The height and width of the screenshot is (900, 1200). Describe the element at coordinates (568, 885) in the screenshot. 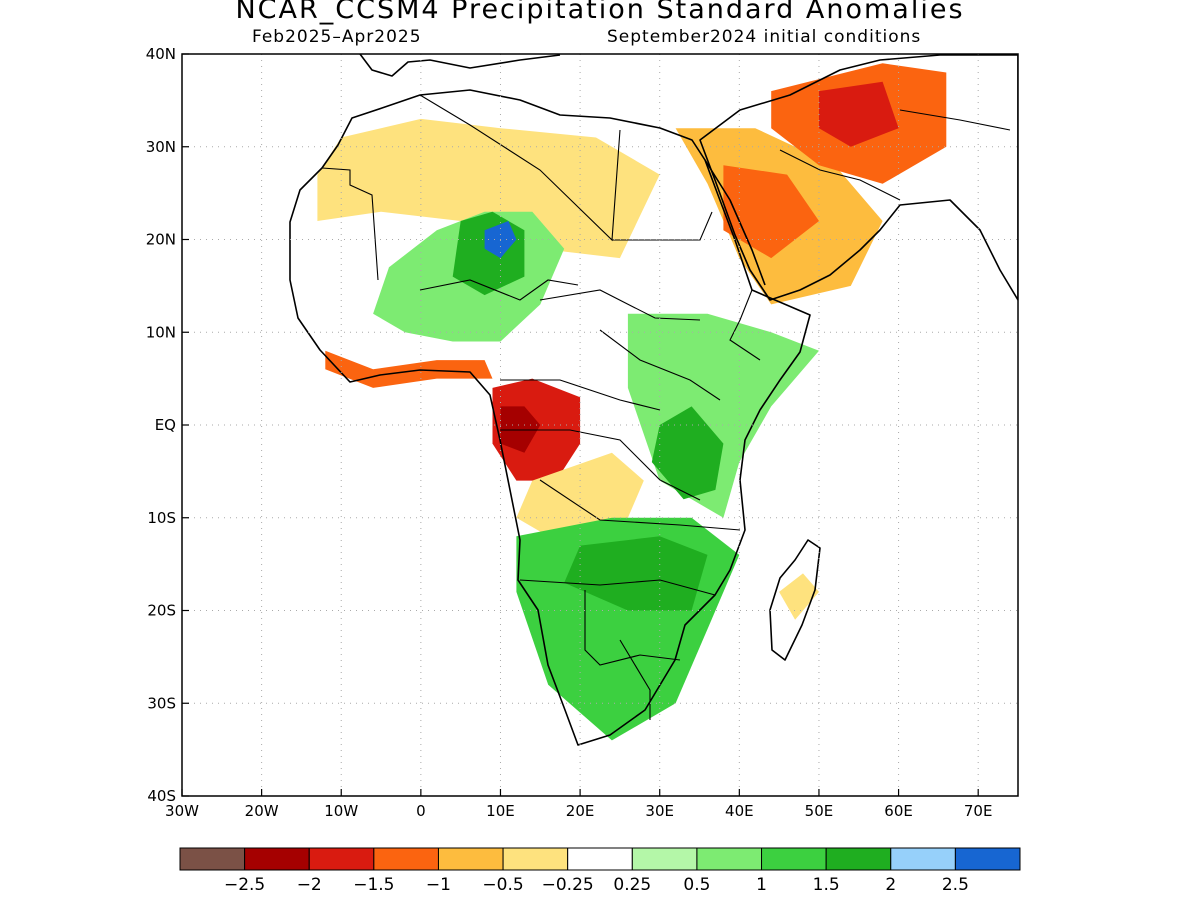

I see `colorbar-label: −0.25` at that location.